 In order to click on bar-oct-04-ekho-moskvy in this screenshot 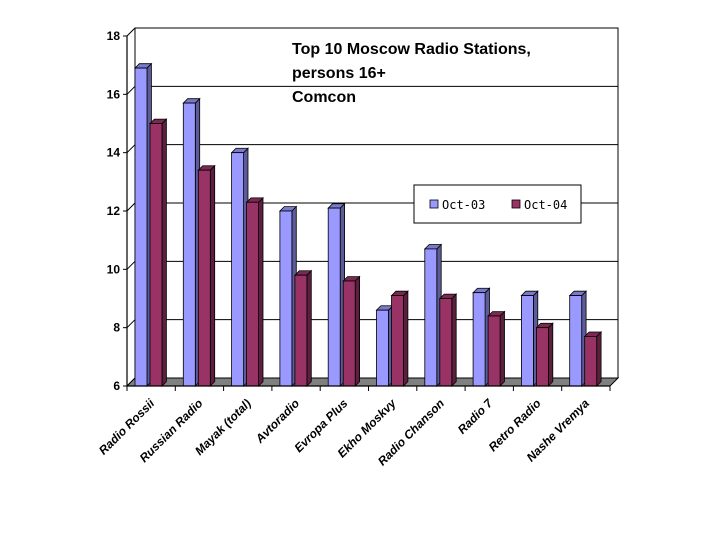, I will do `click(399, 338)`.